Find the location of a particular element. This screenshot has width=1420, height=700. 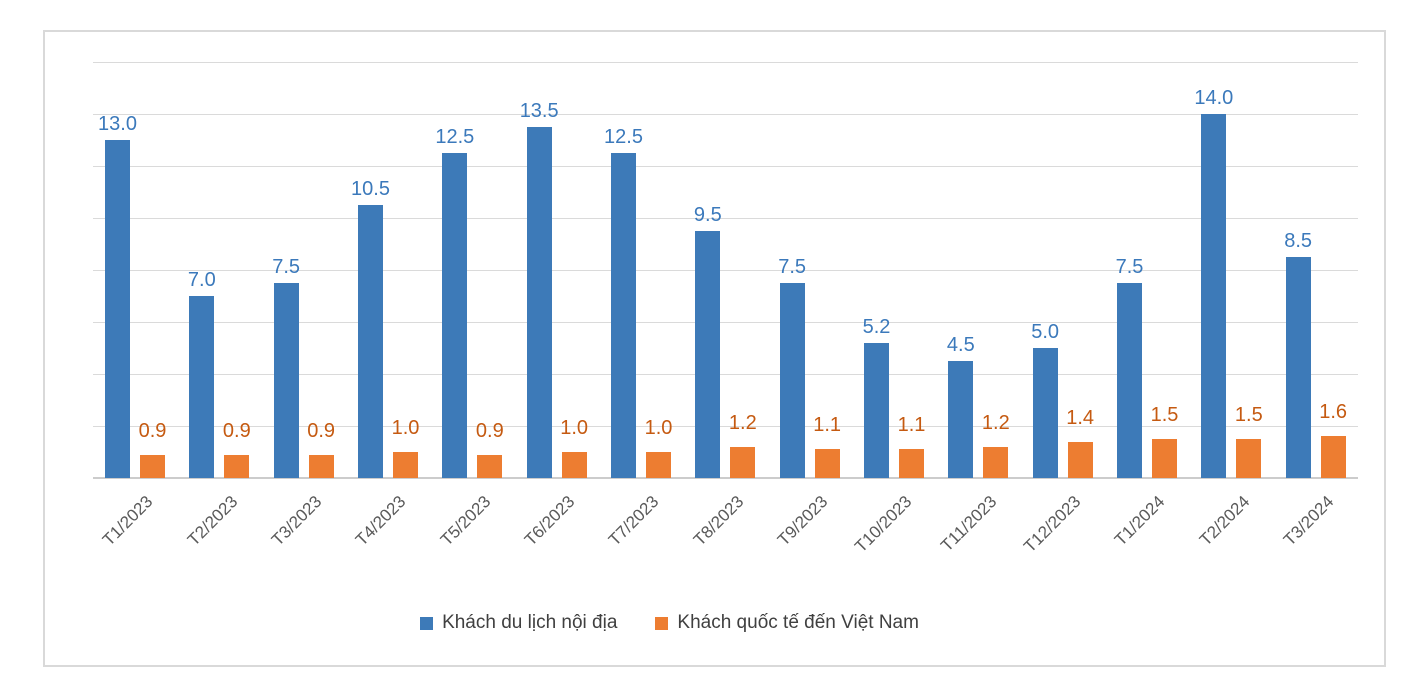

data-label-domestic-tourists: 5.0 is located at coordinates (1045, 332).